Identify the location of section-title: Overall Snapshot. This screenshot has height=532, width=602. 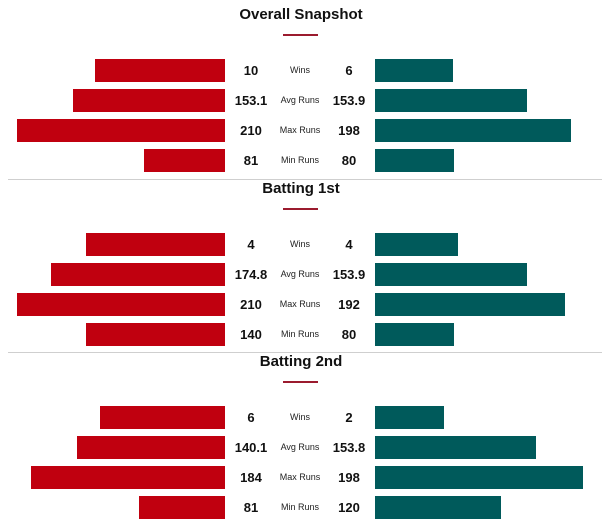
(301, 14).